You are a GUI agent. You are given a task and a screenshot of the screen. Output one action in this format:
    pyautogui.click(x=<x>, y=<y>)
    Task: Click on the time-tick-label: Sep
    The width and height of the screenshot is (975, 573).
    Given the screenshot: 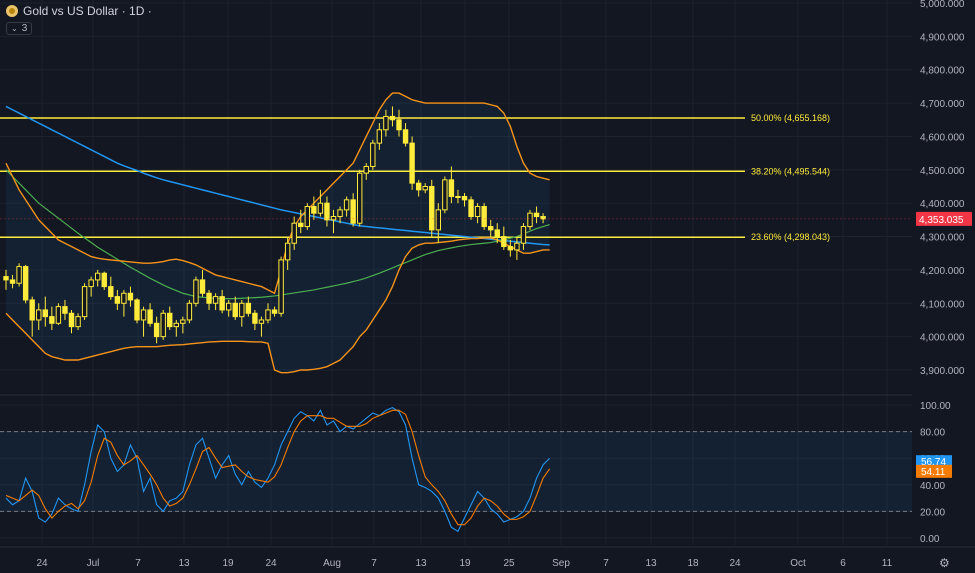 What is the action you would take?
    pyautogui.click(x=561, y=563)
    